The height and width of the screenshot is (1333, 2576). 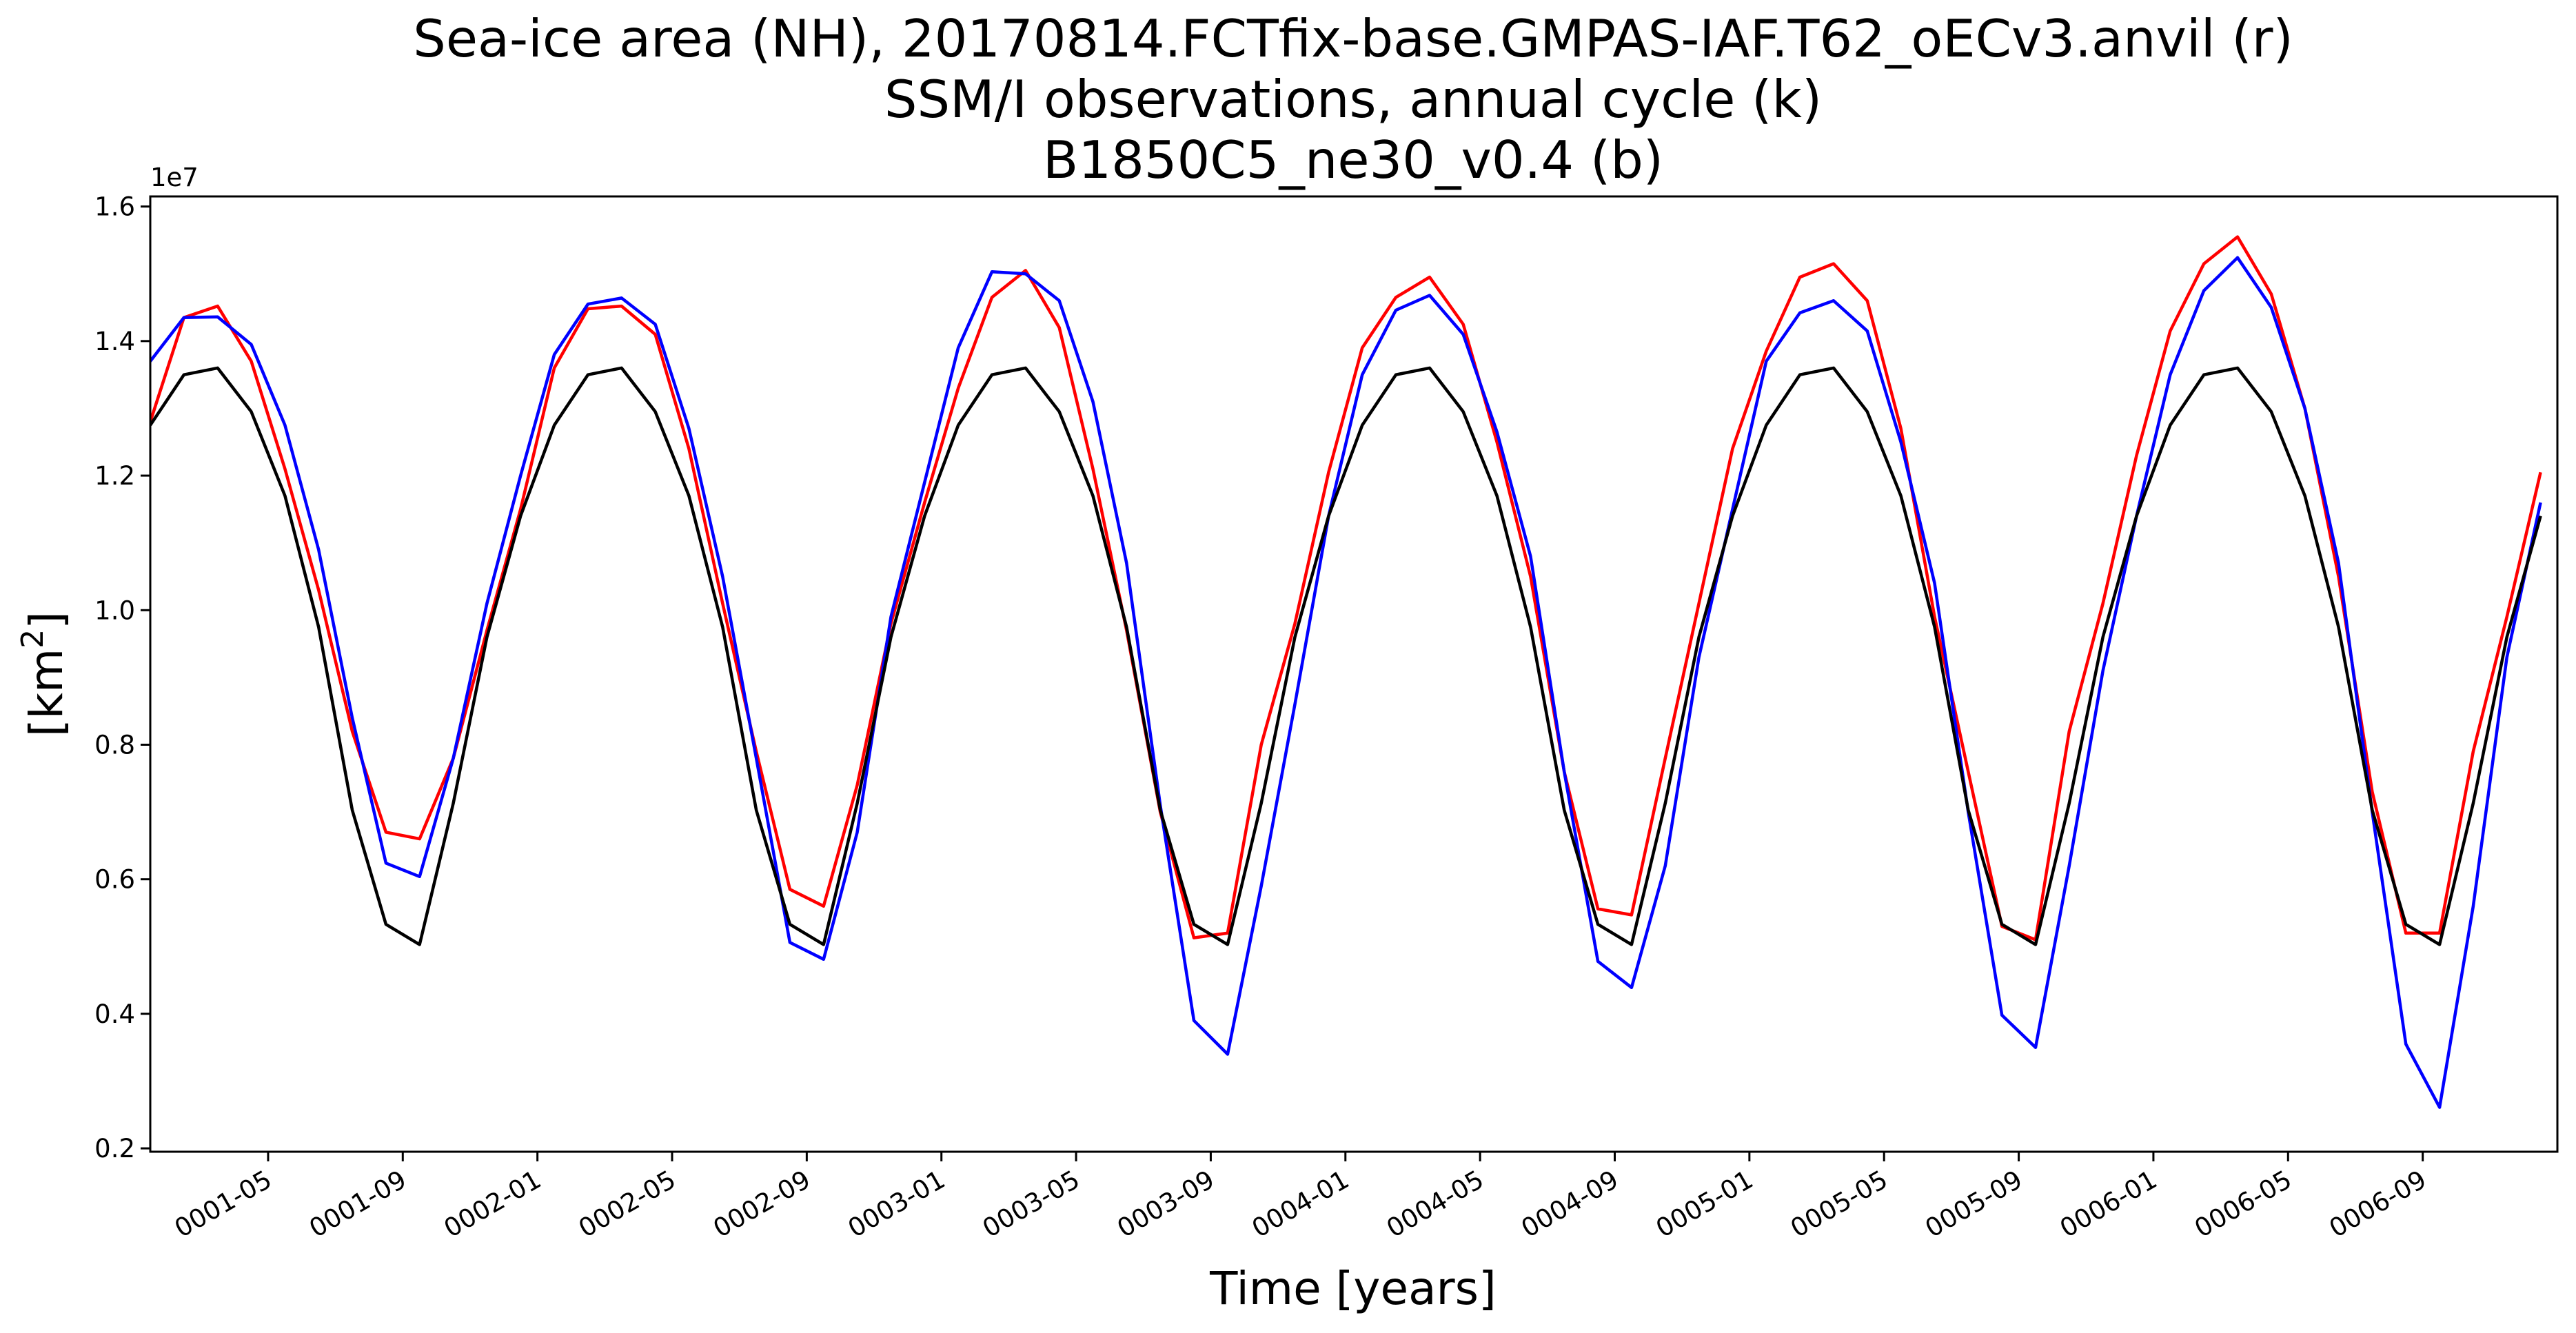 I want to click on x-tick-label: 0002-09, so click(x=761, y=1204).